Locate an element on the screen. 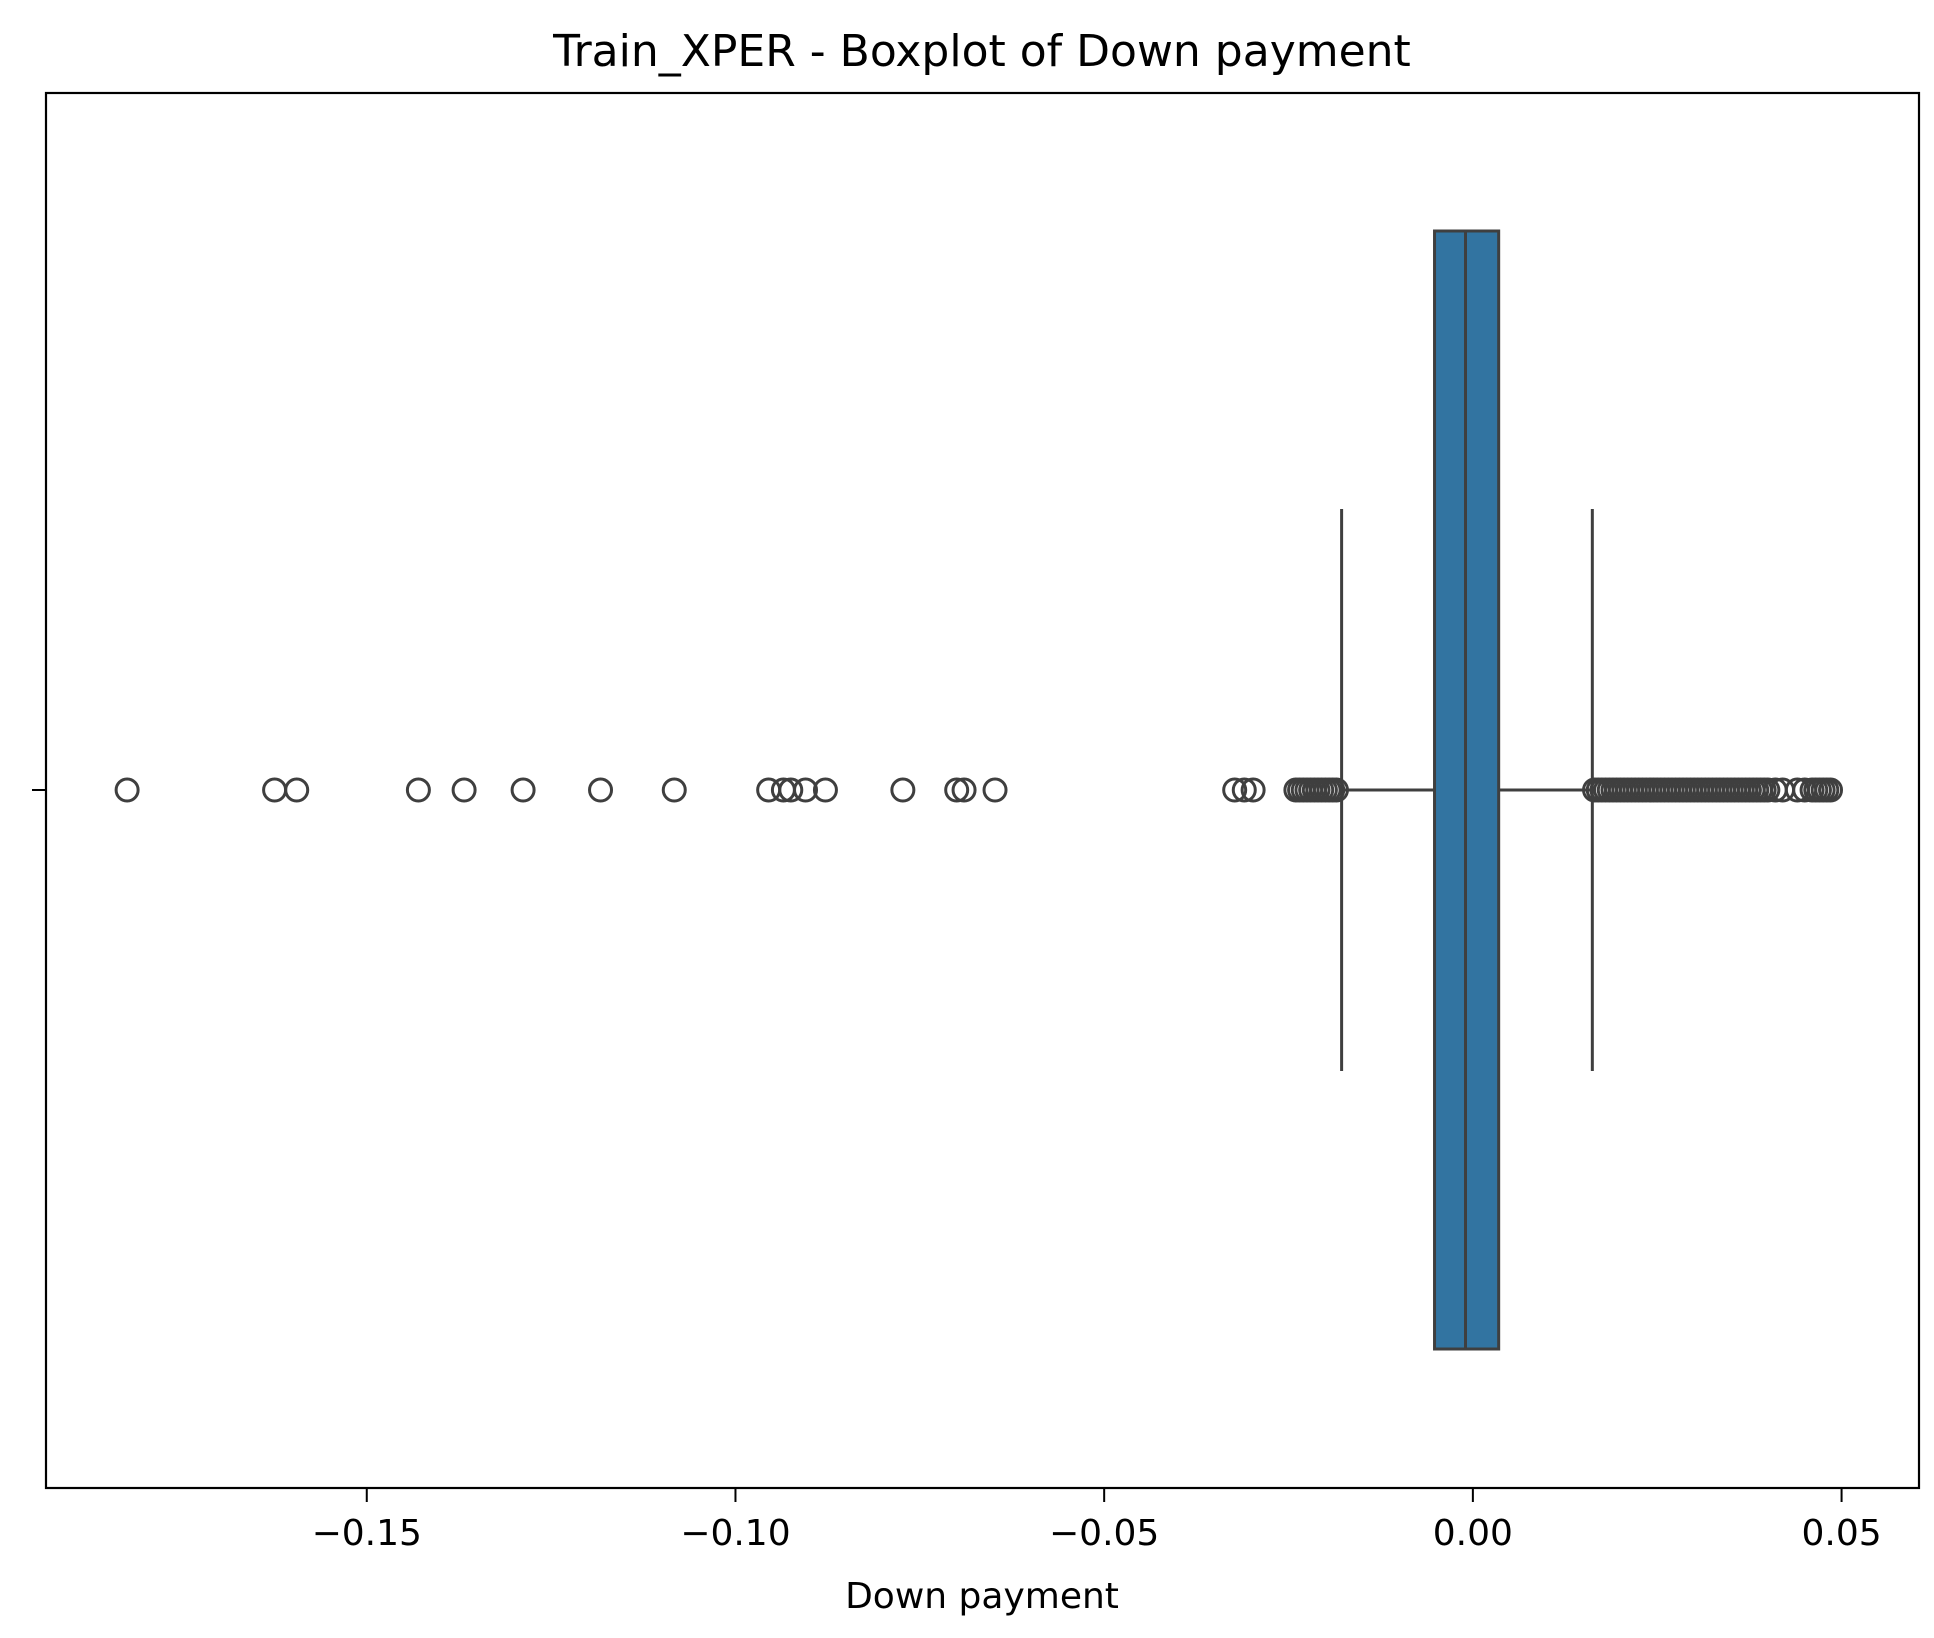  outliers is located at coordinates (979, 790).